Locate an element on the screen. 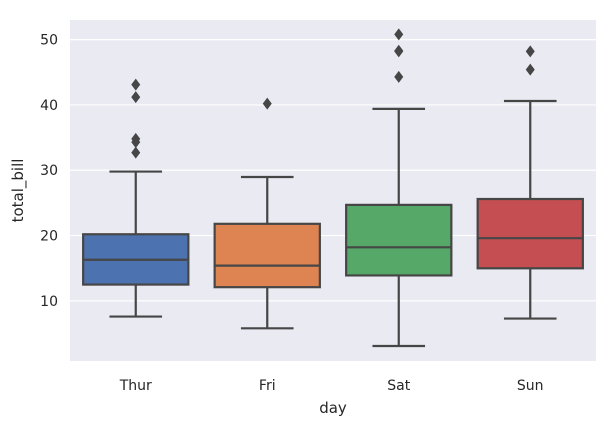 The image size is (614, 426). y-tick-label: 10 is located at coordinates (49, 302).